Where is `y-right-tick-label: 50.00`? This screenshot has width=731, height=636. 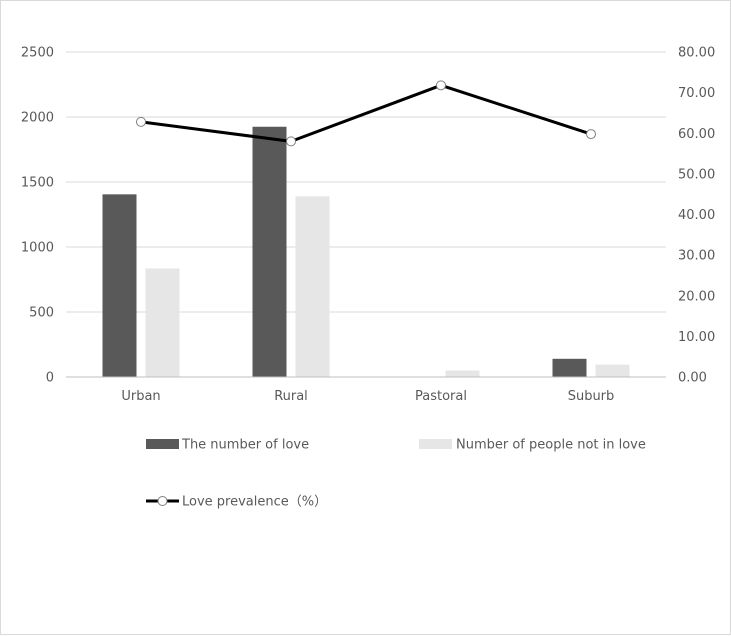 y-right-tick-label: 50.00 is located at coordinates (696, 174).